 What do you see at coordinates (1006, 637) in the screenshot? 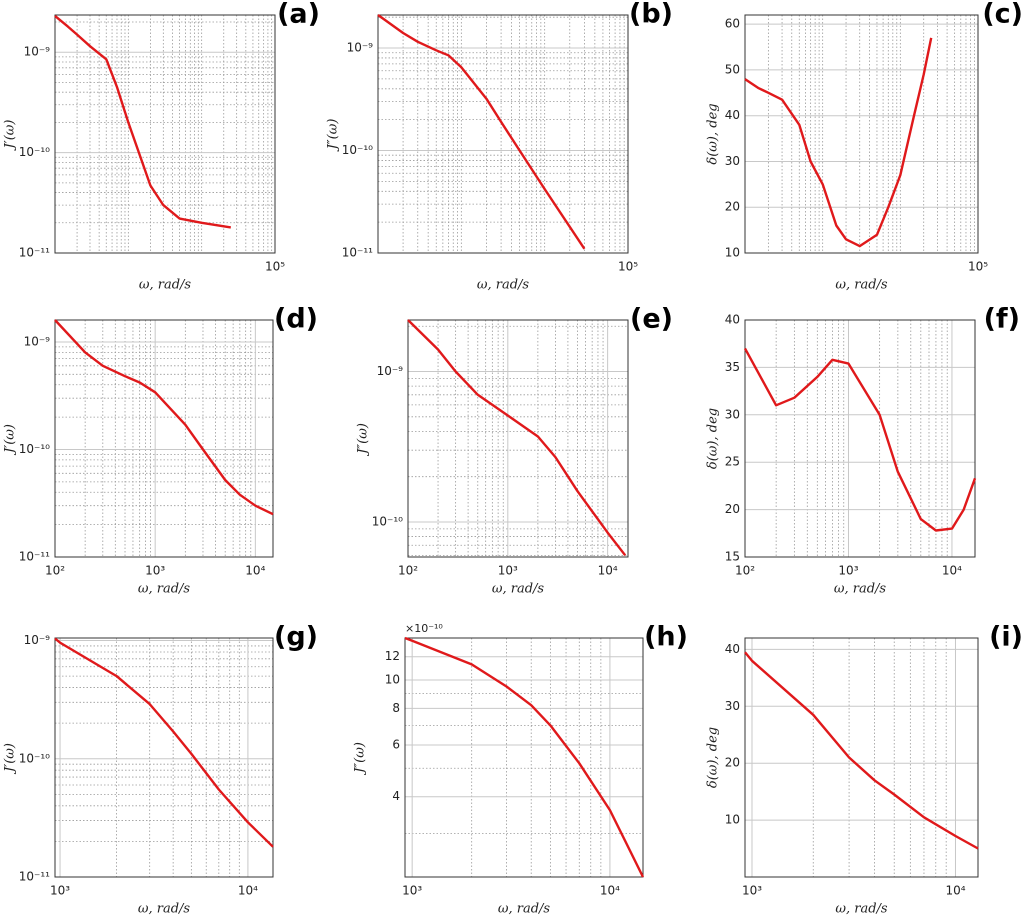
I see `panel-label: (i)` at bounding box center [1006, 637].